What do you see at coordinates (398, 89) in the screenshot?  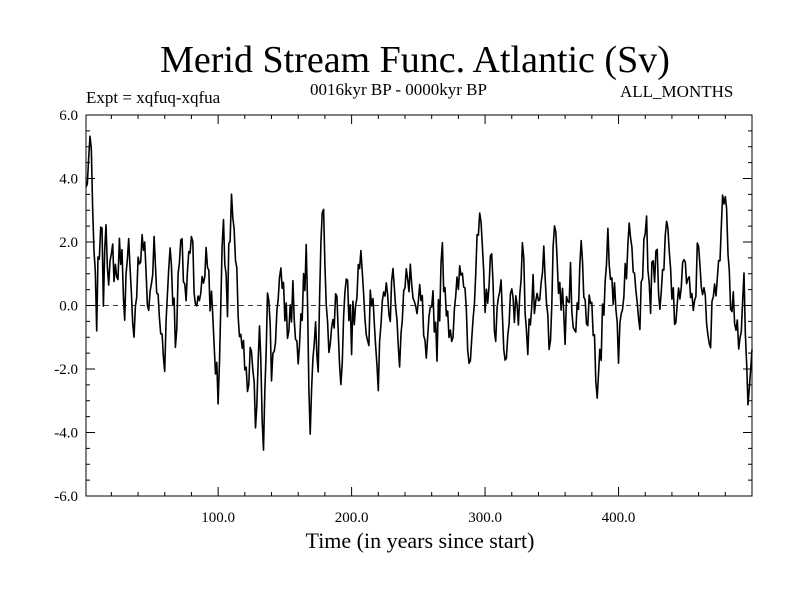 I see `period-label: 0016kyr BP - 0000kyr BP` at bounding box center [398, 89].